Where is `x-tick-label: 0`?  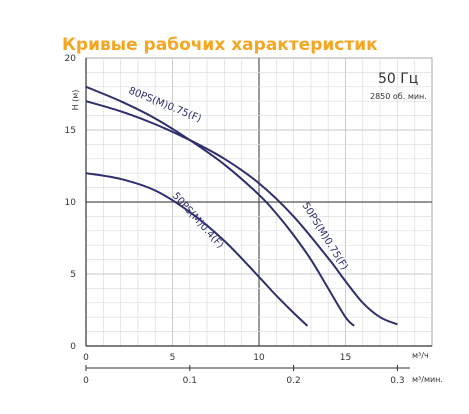 x-tick-label: 0 is located at coordinates (86, 358).